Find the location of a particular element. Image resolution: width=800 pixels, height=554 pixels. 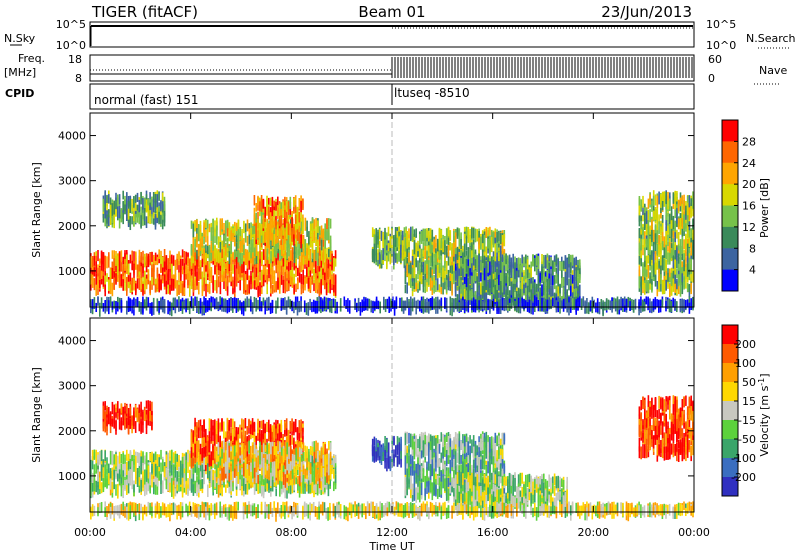

beam-title: Beam 01 is located at coordinates (391, 12).